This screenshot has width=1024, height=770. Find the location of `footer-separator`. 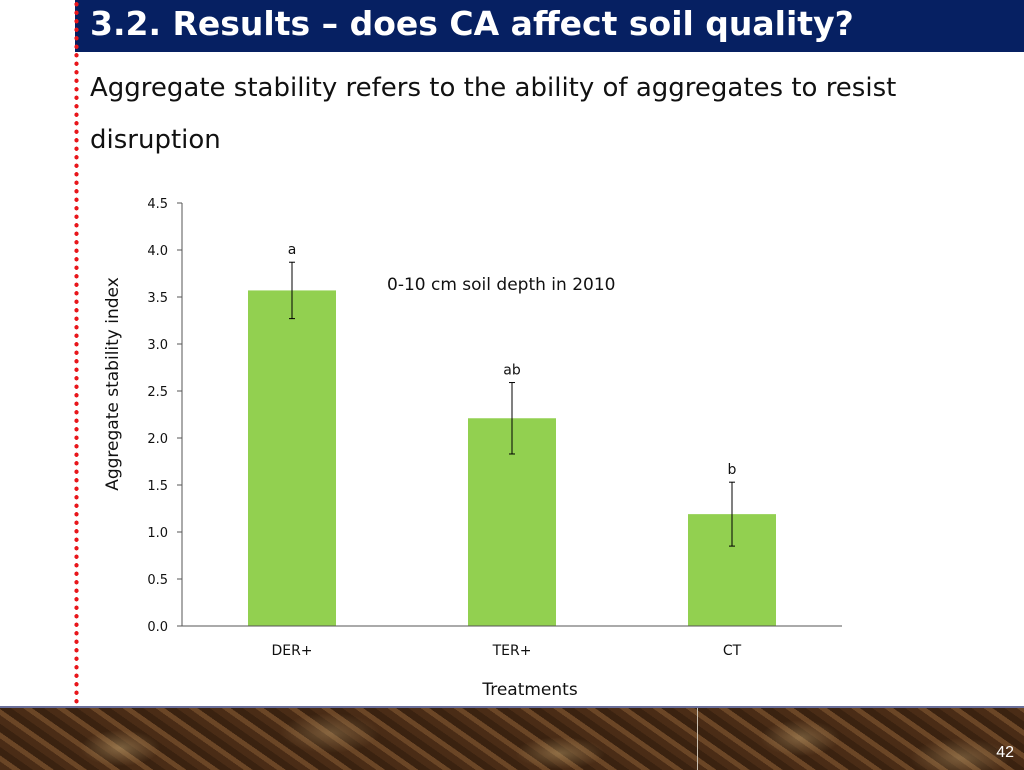

footer-separator is located at coordinates (697, 739).